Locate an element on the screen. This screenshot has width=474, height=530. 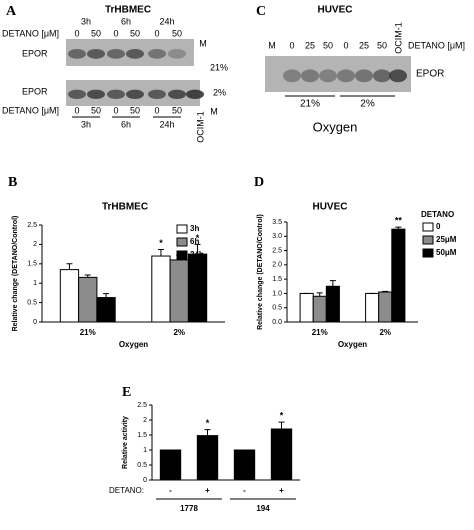
panel-title: TrHBMEC is located at coordinates (128, 10).